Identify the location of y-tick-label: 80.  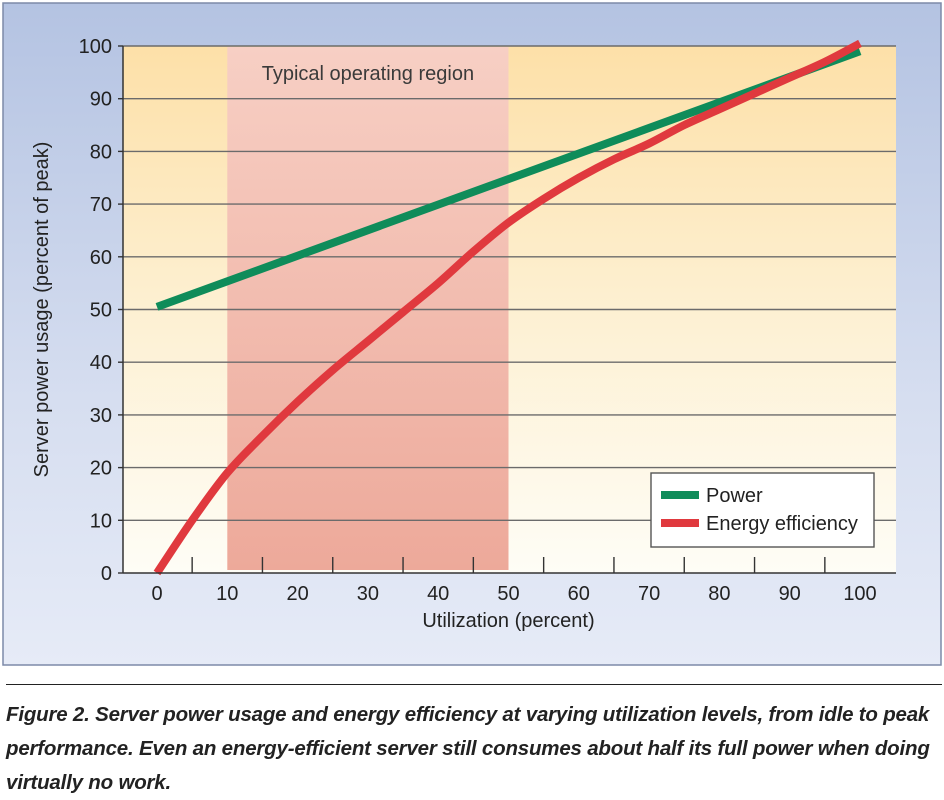
(101, 152).